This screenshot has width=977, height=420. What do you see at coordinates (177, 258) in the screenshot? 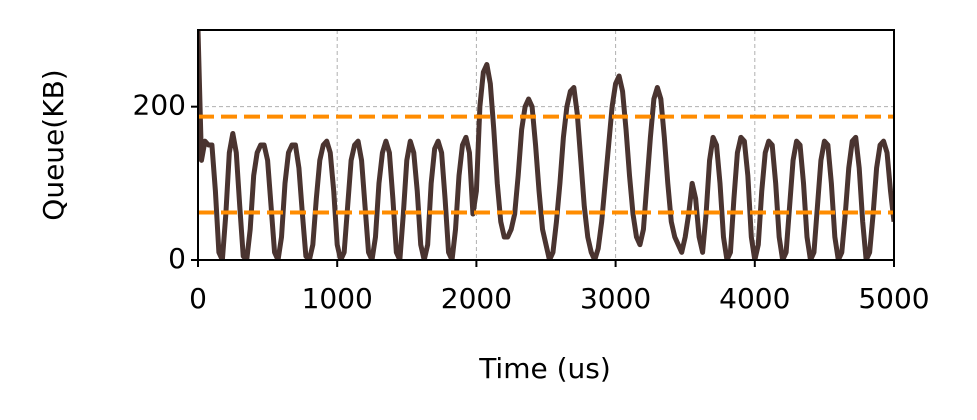
I see `y-tick-label: 0` at bounding box center [177, 258].